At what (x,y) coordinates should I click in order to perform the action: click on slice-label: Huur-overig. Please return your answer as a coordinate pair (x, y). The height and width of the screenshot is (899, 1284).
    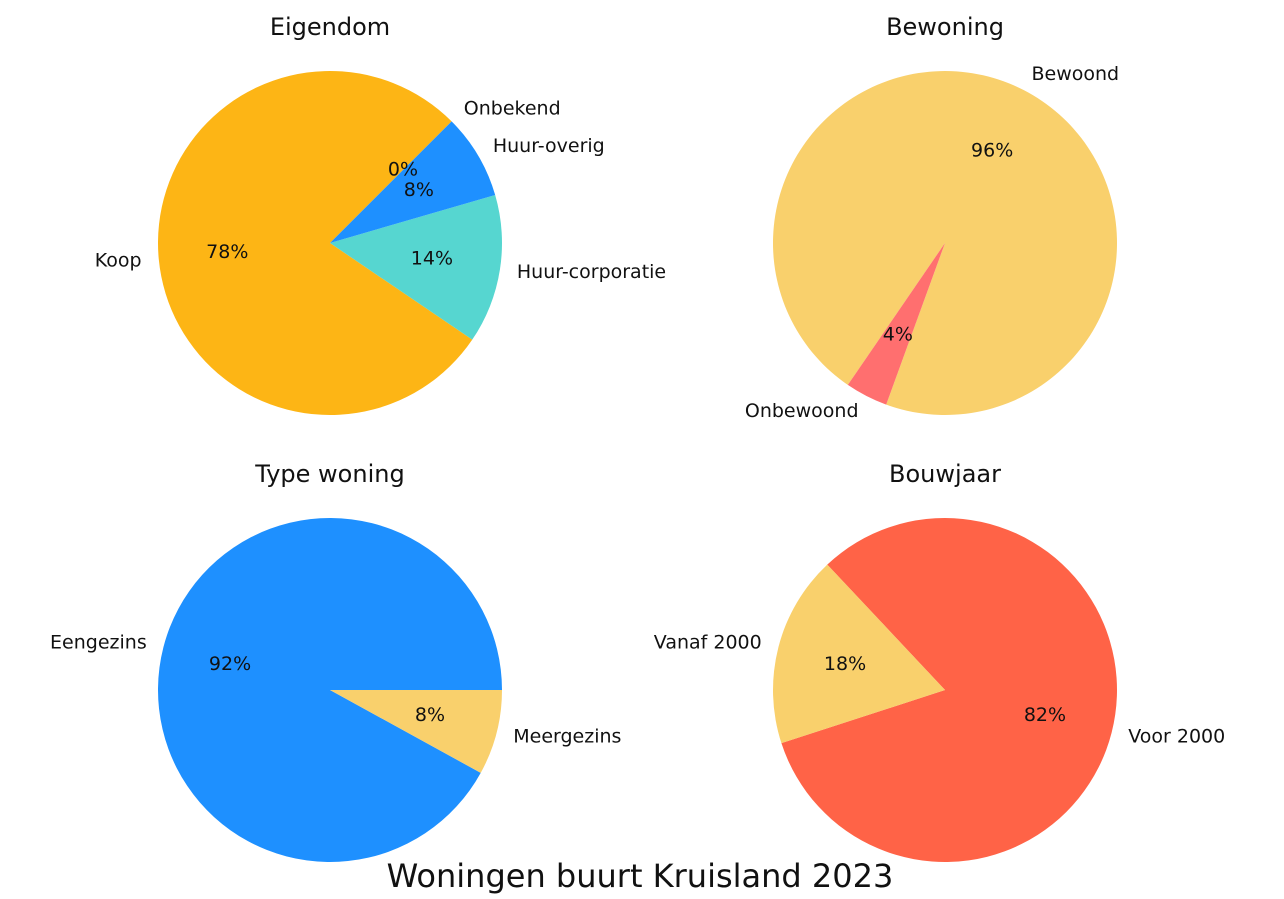
    Looking at the image, I should click on (549, 146).